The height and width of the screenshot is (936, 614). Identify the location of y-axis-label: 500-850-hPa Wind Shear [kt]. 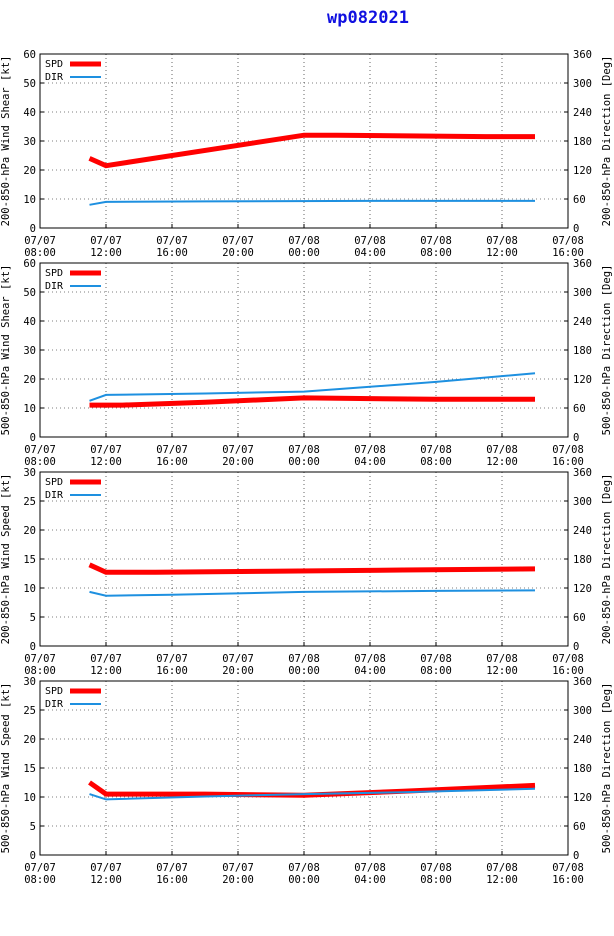
(6, 350).